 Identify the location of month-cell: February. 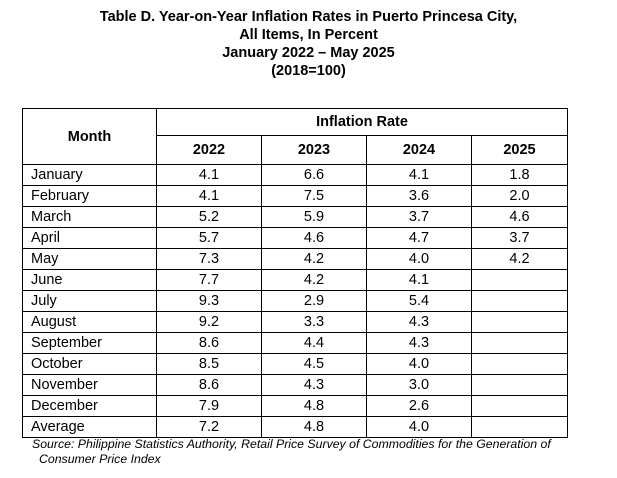
(89, 196).